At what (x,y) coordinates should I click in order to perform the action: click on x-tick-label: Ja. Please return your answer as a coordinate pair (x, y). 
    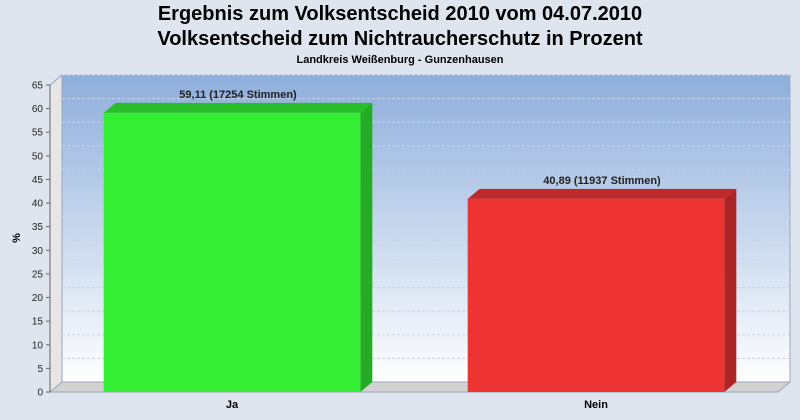
    Looking at the image, I should click on (232, 405).